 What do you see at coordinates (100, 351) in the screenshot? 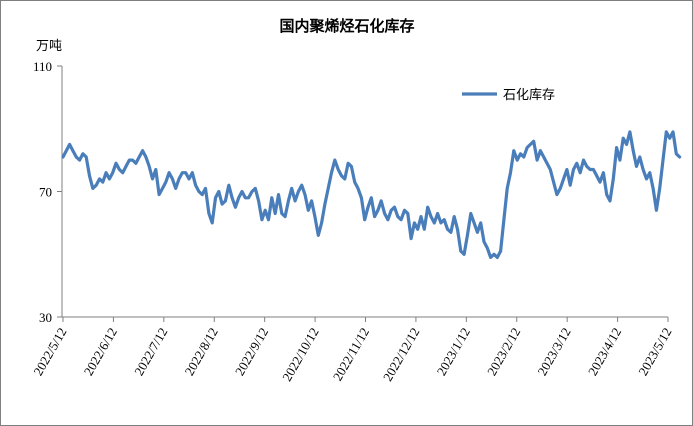
I see `x-tick-label: 2022/6/12` at bounding box center [100, 351].